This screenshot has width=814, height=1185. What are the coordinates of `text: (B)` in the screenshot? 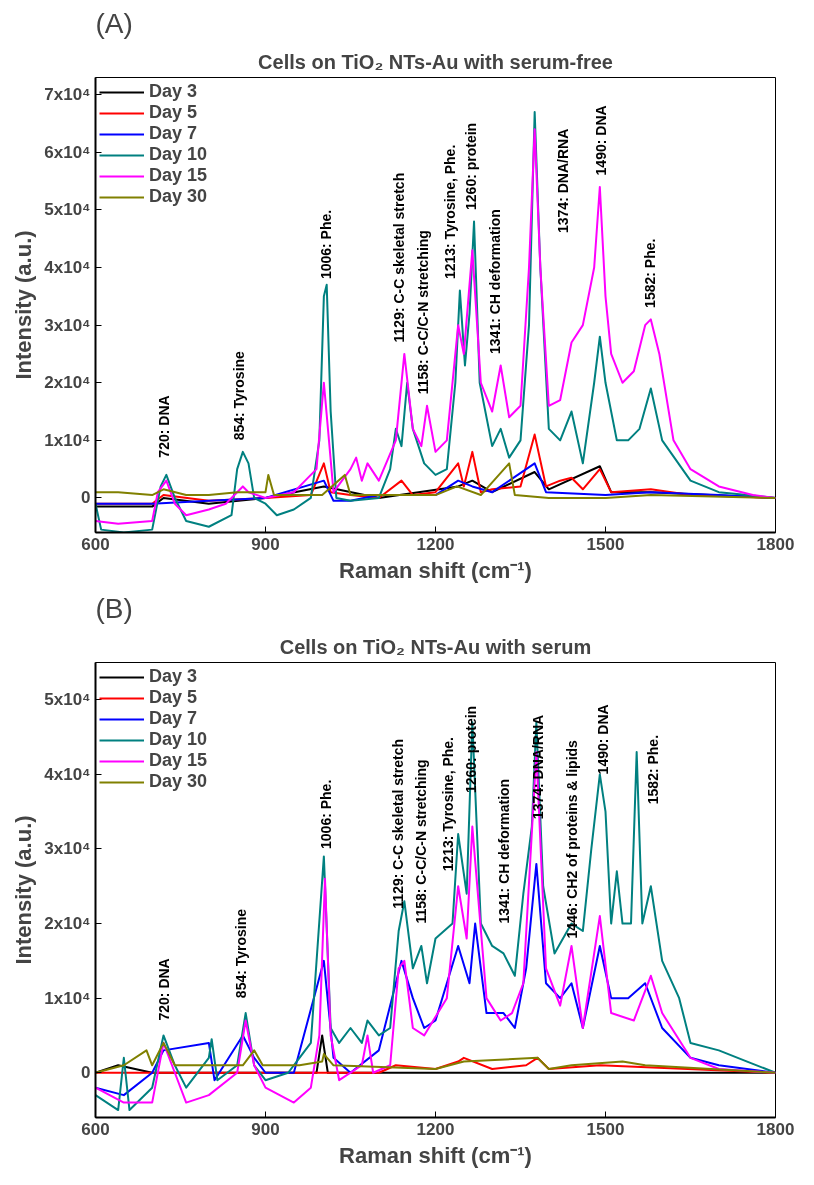 It's located at (114, 608).